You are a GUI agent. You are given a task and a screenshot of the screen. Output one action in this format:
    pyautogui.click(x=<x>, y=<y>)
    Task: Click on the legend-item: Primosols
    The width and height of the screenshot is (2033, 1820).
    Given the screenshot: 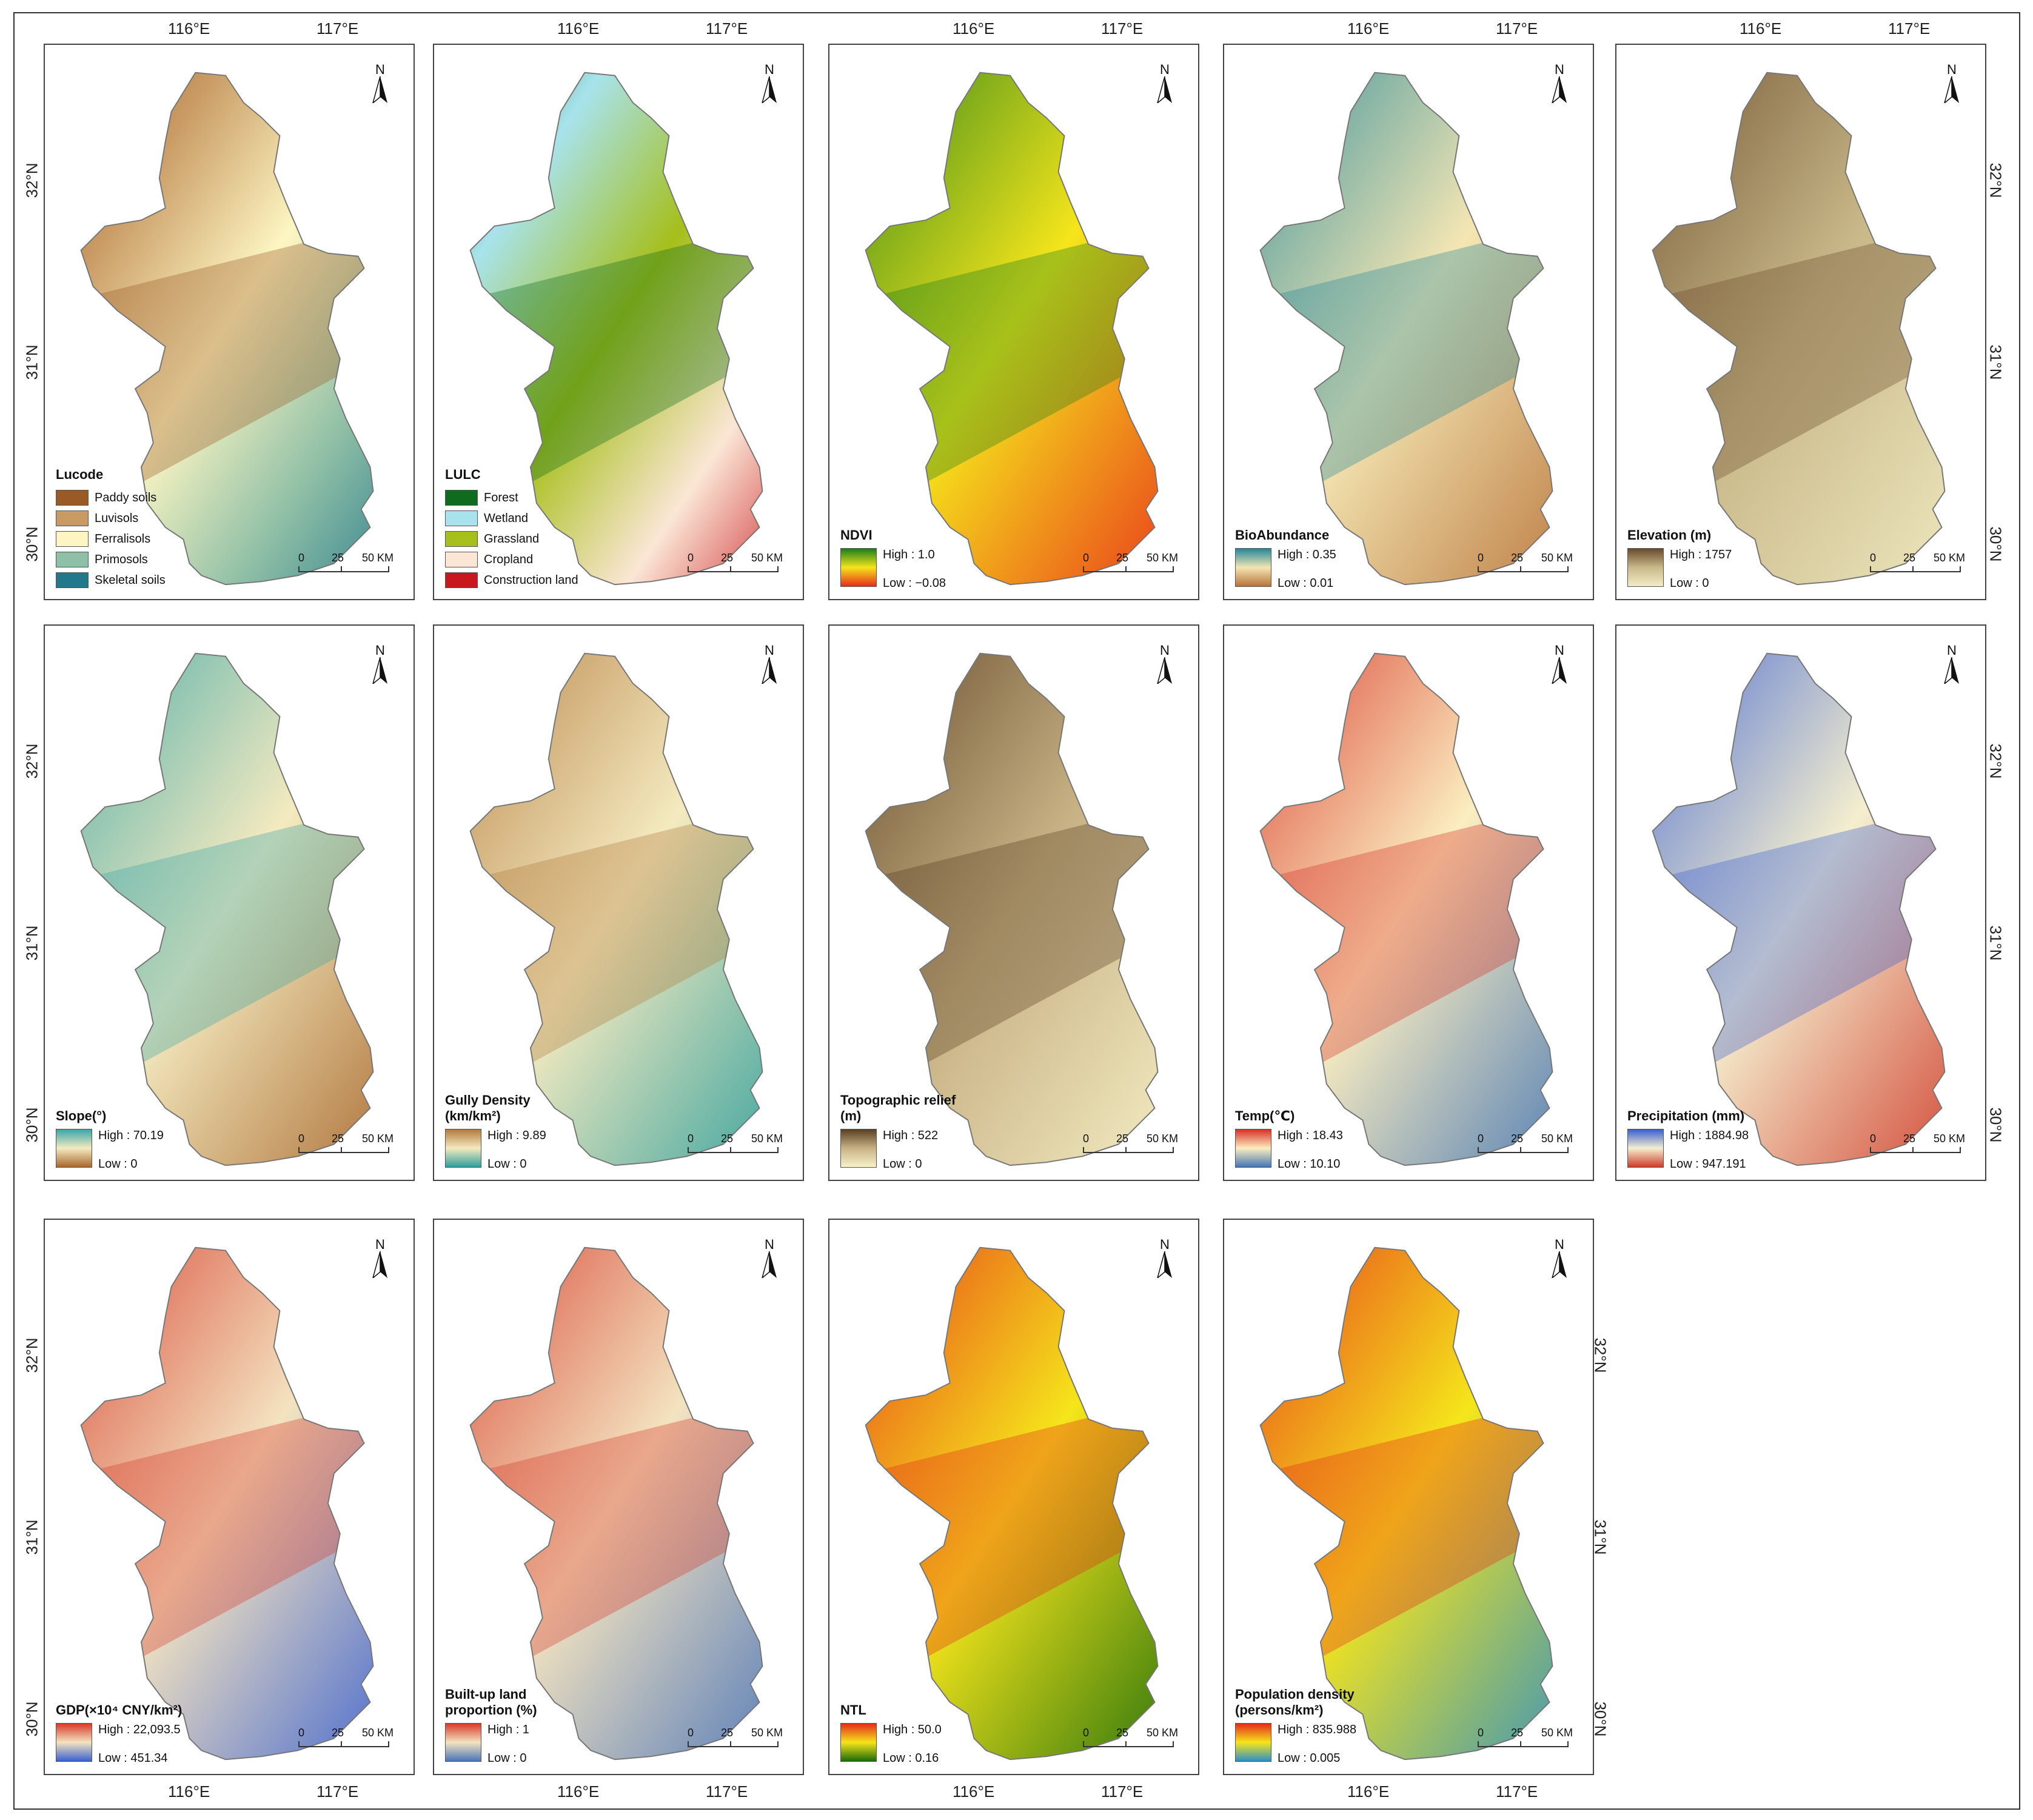 What is the action you would take?
    pyautogui.click(x=111, y=559)
    